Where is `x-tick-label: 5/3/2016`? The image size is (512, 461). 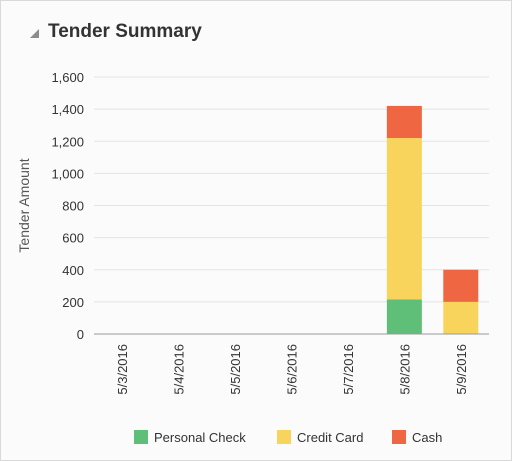 x-tick-label: 5/3/2016 is located at coordinates (122, 369).